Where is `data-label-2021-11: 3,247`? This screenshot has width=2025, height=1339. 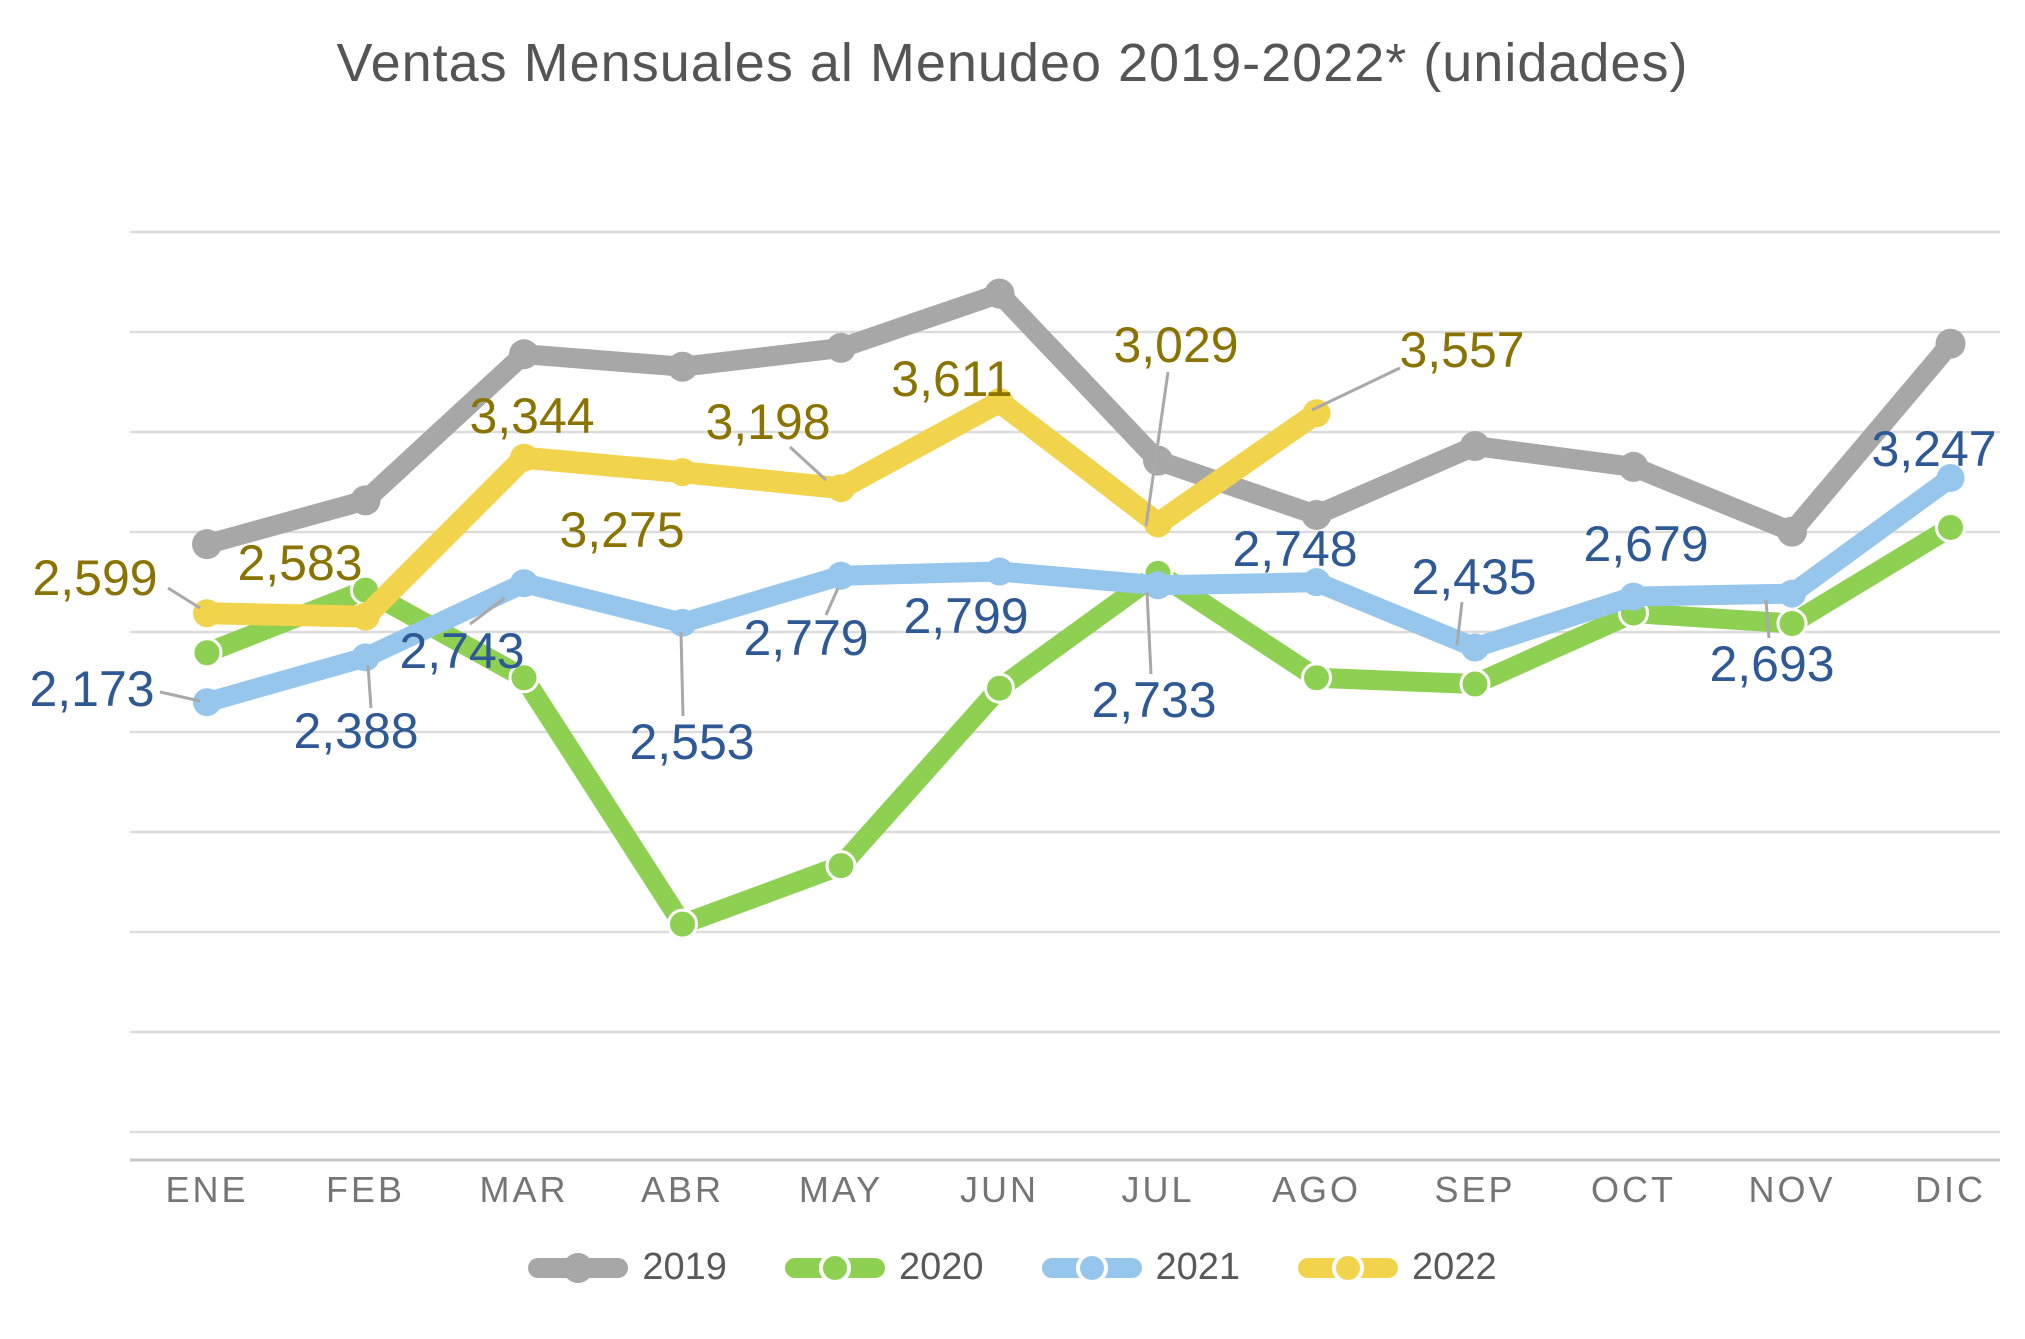
data-label-2021-11: 3,247 is located at coordinates (1933, 449).